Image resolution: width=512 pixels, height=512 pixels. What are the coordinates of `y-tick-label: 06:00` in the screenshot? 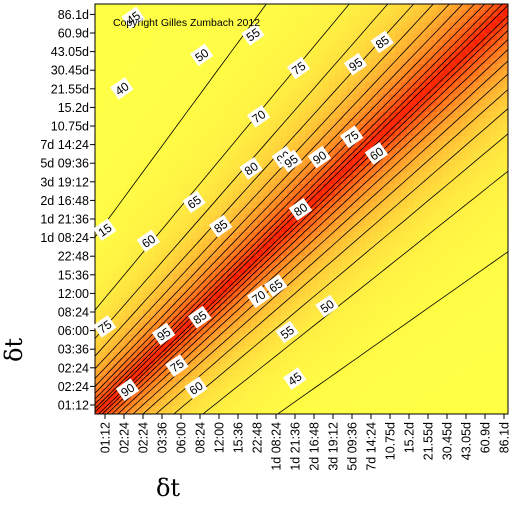 It's located at (73, 331).